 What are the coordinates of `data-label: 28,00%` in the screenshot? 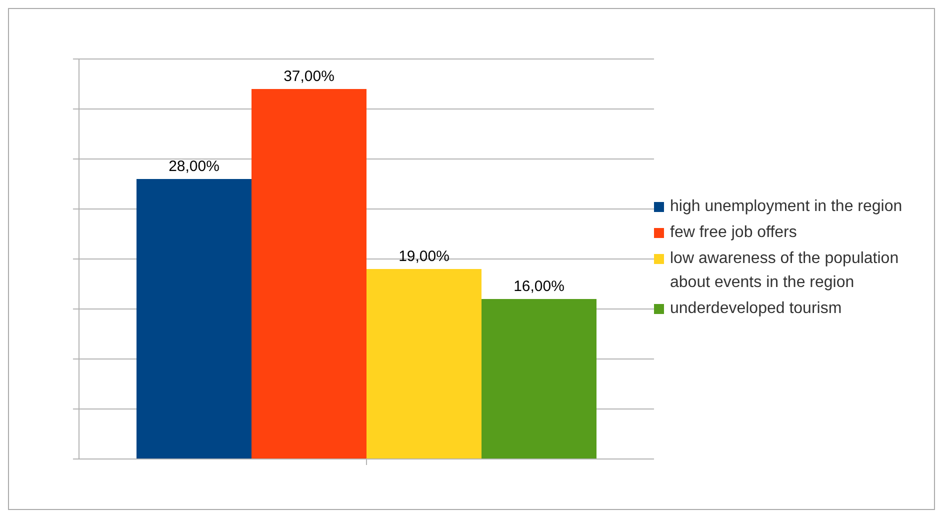 It's located at (194, 166).